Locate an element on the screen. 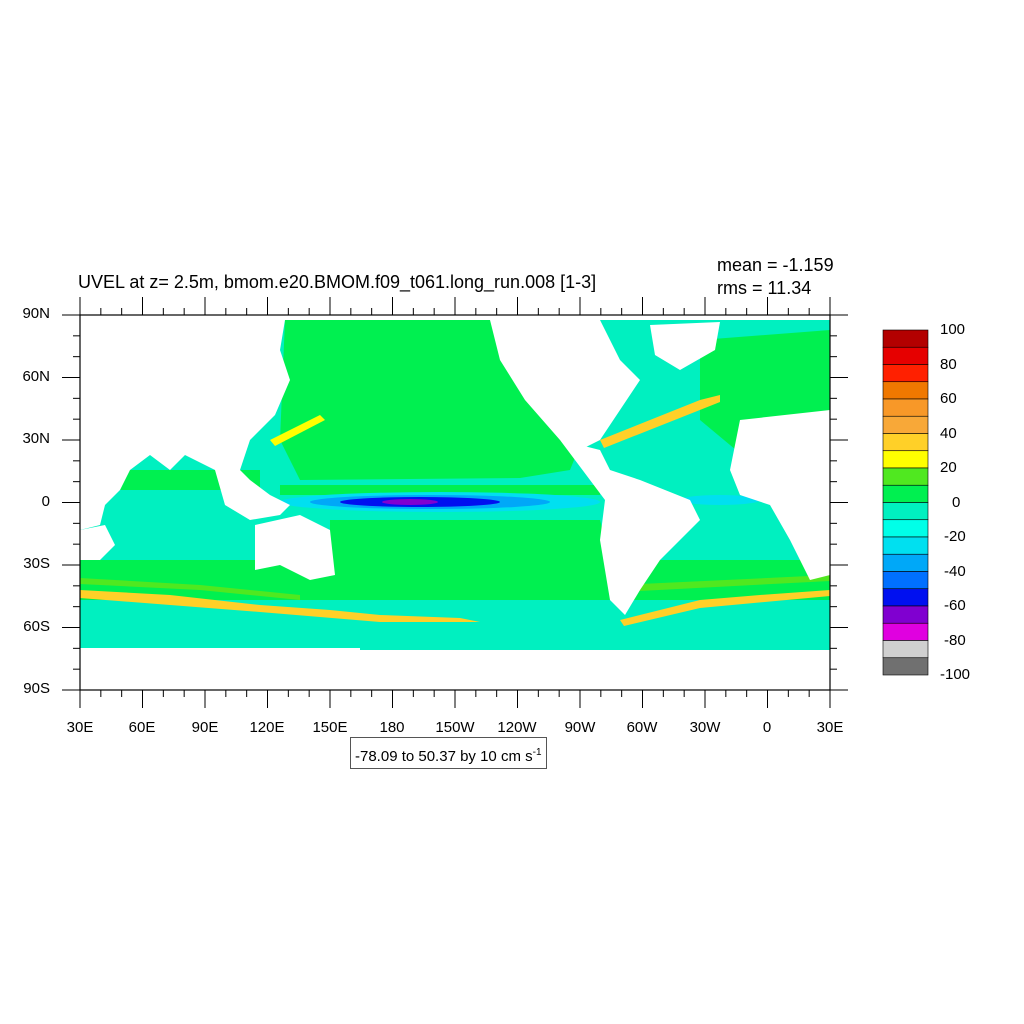 The height and width of the screenshot is (1024, 1024). lat-label: 30N is located at coordinates (36, 438).